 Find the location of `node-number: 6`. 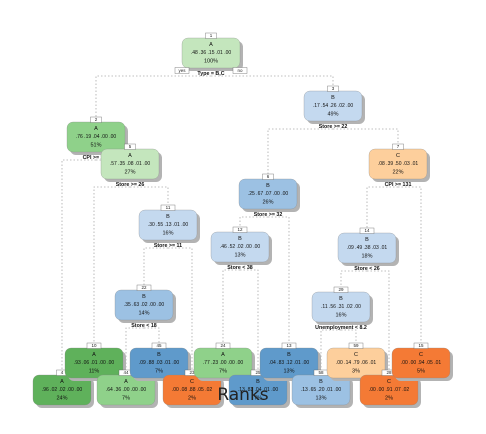

node-number: 6 is located at coordinates (268, 176).